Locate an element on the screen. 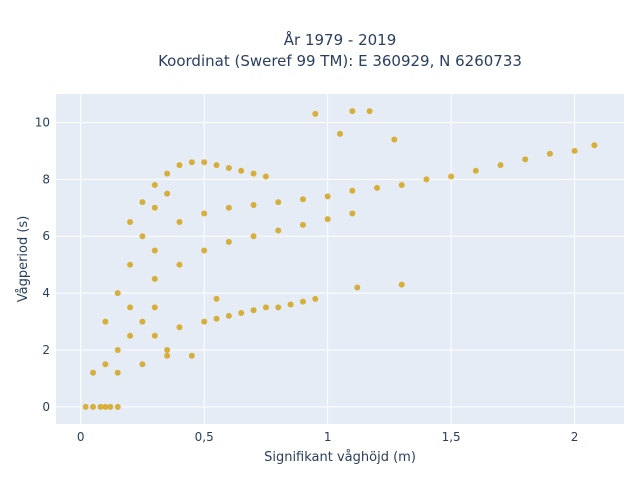  x-tick-label: 0,5 is located at coordinates (204, 437).